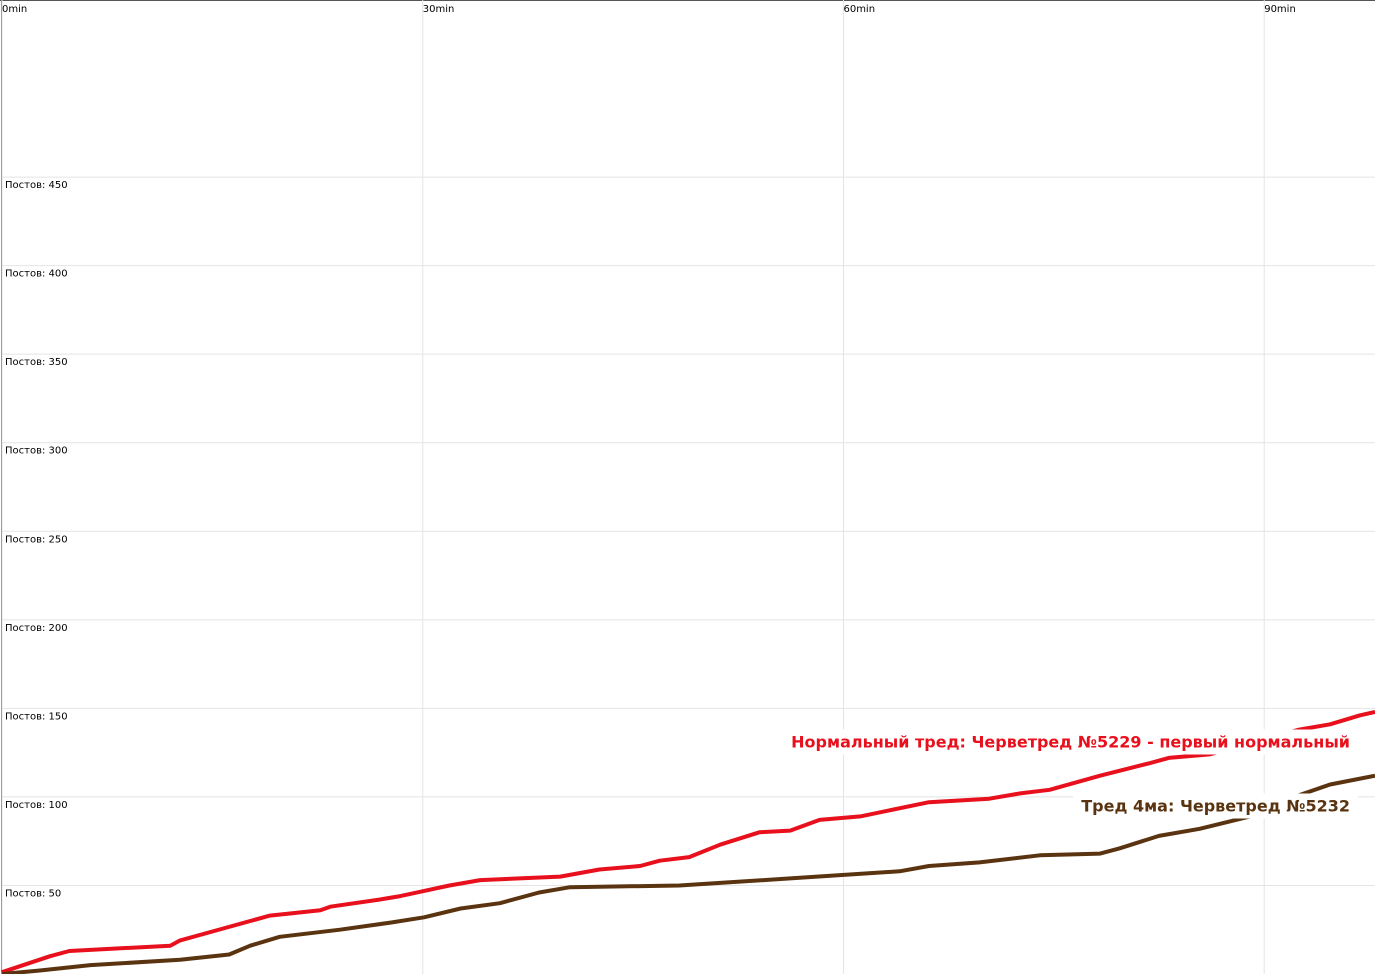  Describe the element at coordinates (36, 274) in the screenshot. I see `y-tick-label: Постов: 400` at that location.